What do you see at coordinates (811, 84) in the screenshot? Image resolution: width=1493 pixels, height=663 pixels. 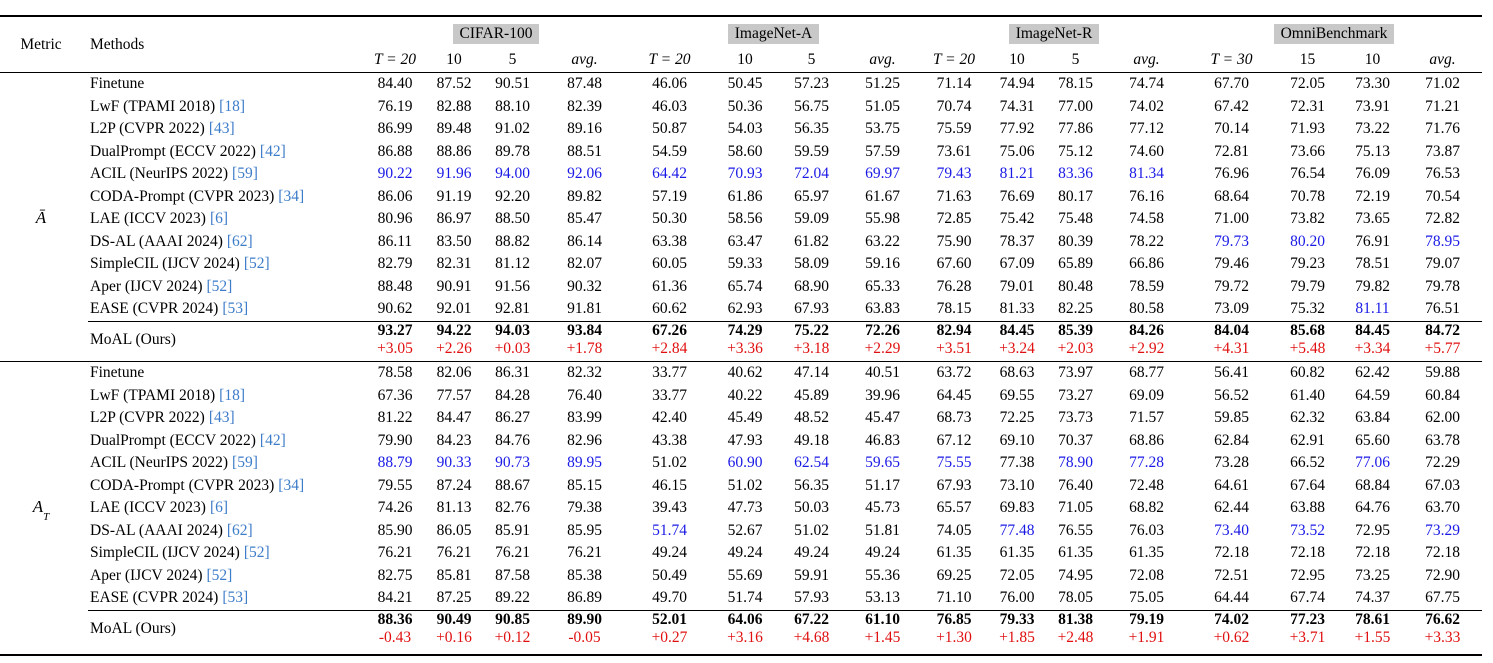 I see `value-cell: 57.23` at bounding box center [811, 84].